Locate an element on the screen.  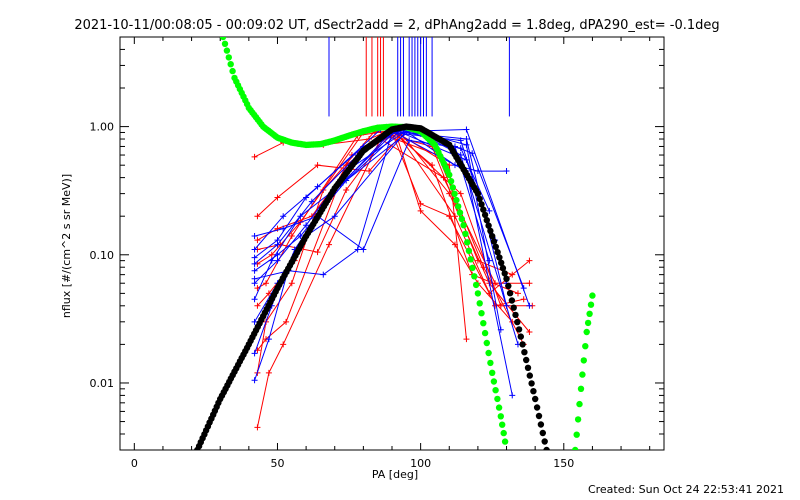
x-tick-label: 100 is located at coordinates (420, 463).